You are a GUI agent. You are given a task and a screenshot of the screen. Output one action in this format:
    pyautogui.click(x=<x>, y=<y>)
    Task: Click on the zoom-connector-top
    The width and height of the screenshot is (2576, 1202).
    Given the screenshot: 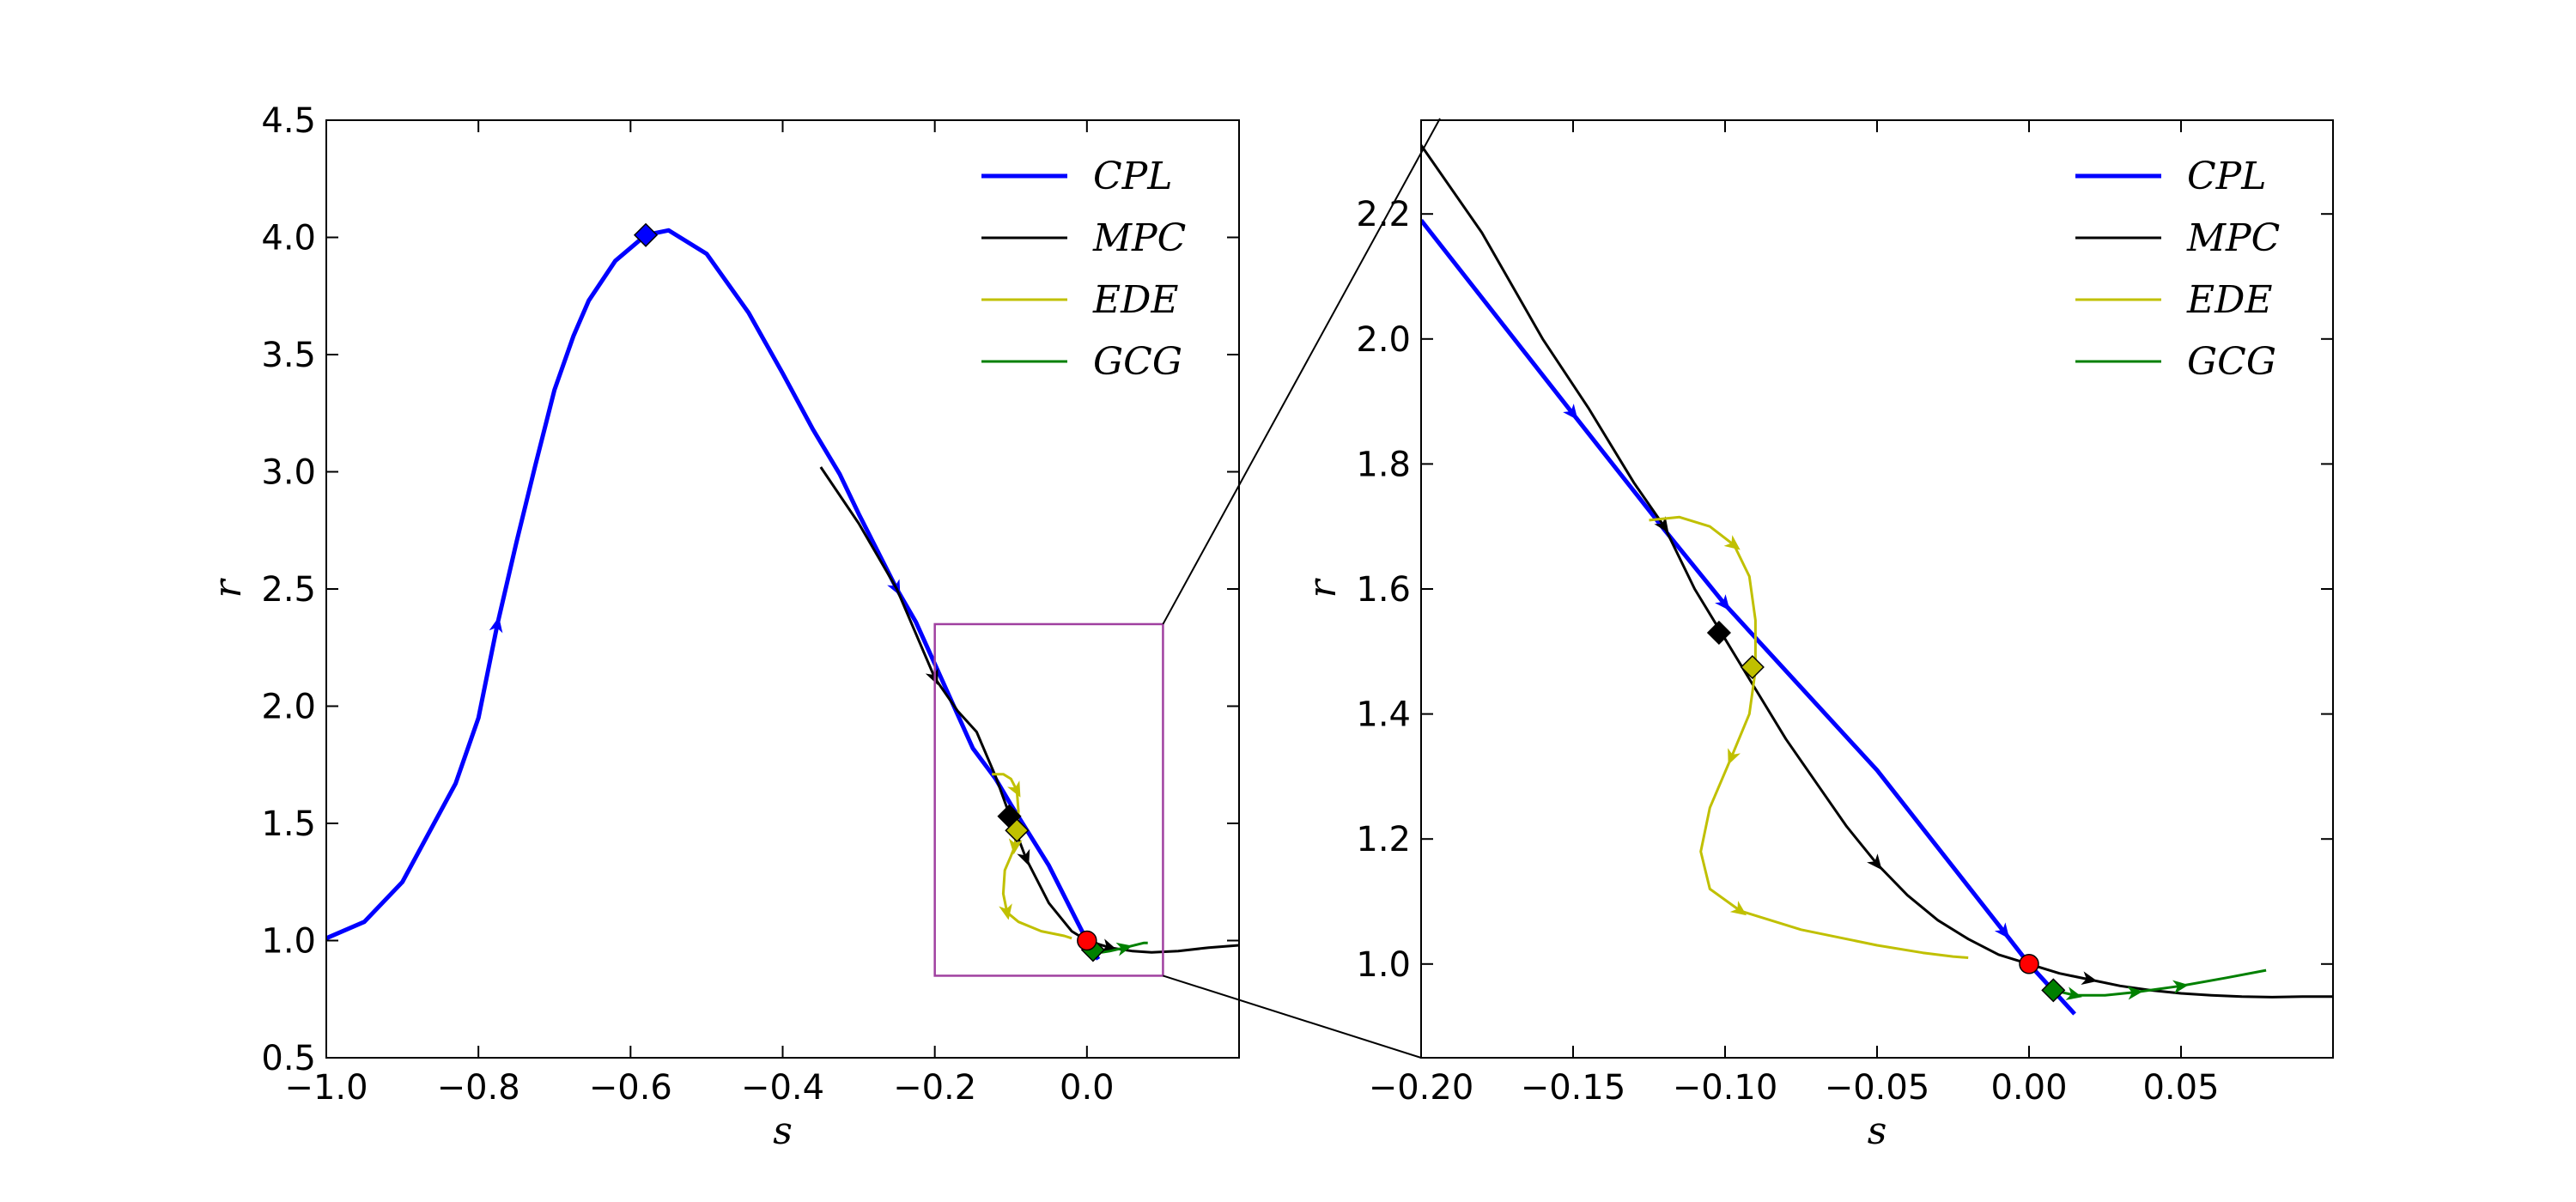 What is the action you would take?
    pyautogui.click(x=1301, y=371)
    